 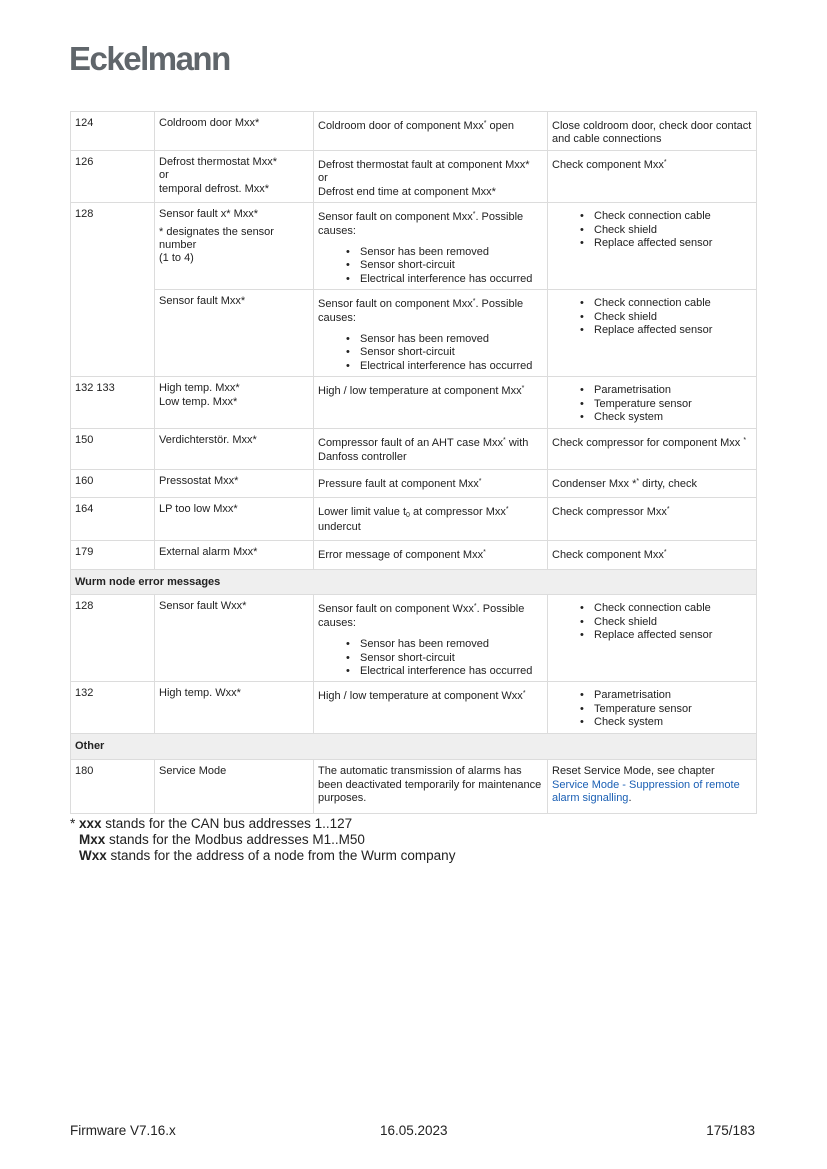 What do you see at coordinates (608, 165) in the screenshot?
I see `text: Check component Mxx` at bounding box center [608, 165].